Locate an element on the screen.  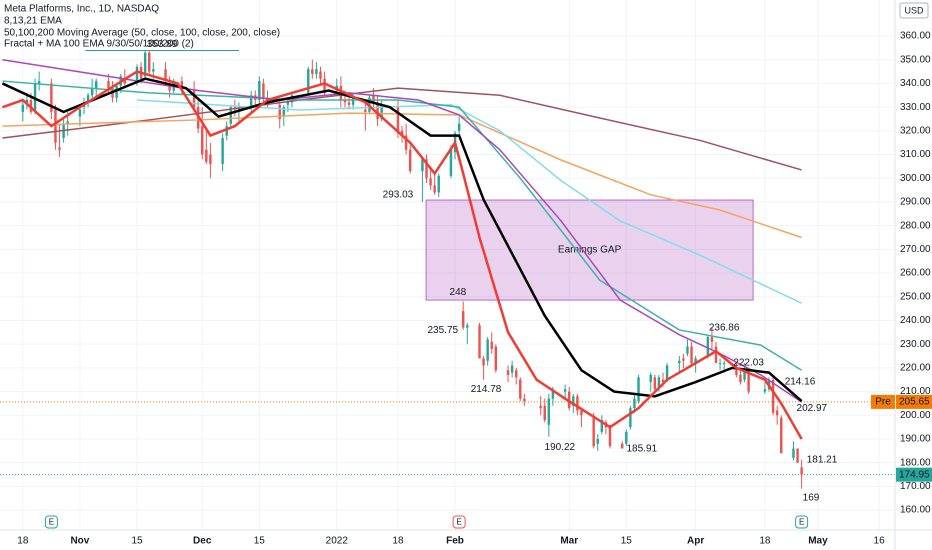
y-tick-label: 340.00 is located at coordinates (915, 83).